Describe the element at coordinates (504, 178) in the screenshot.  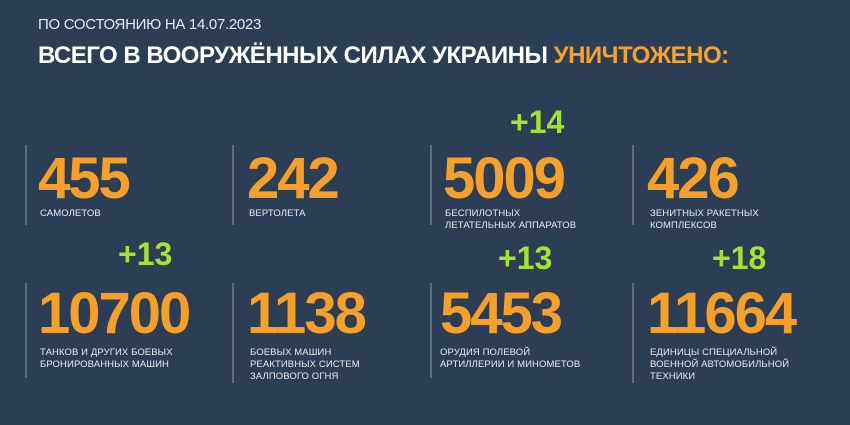
I see `stat-value: 5009` at that location.